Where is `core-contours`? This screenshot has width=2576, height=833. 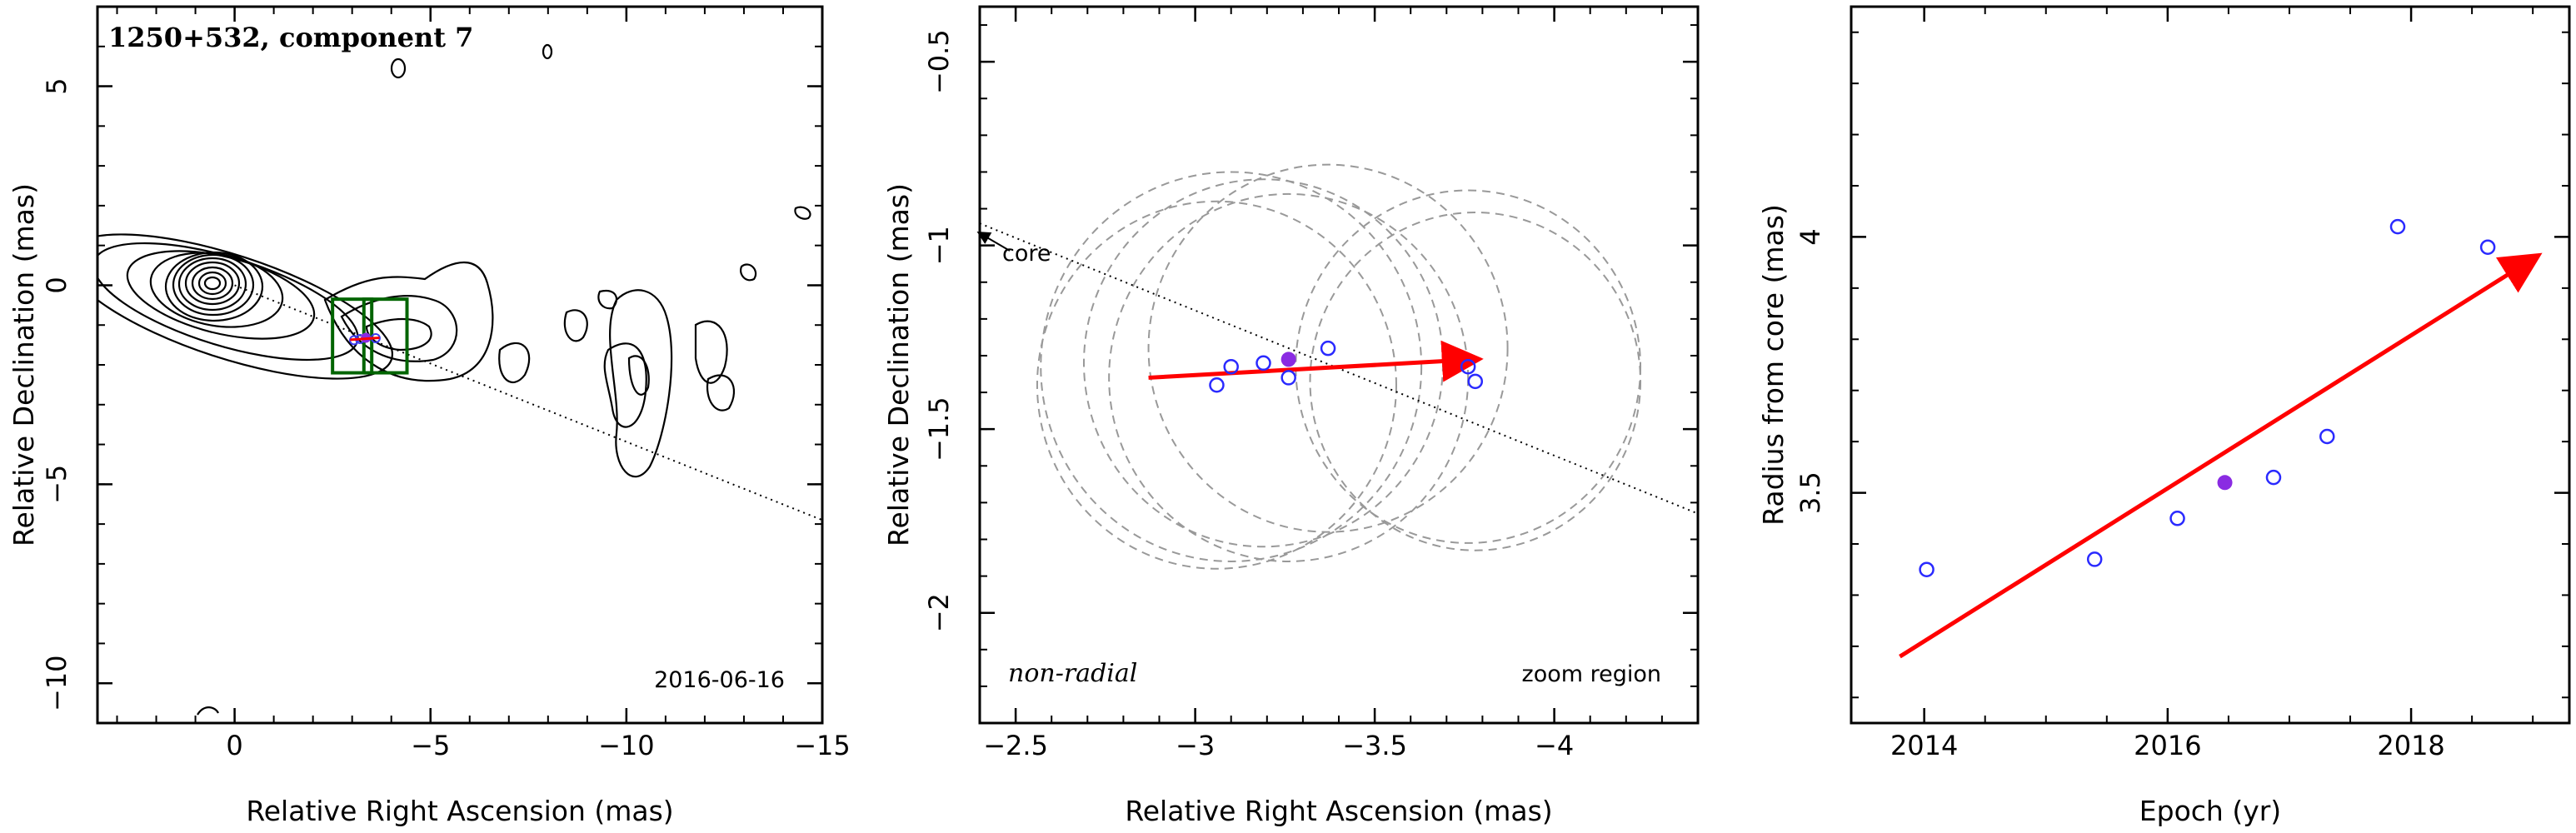 core-contours is located at coordinates (245, 306).